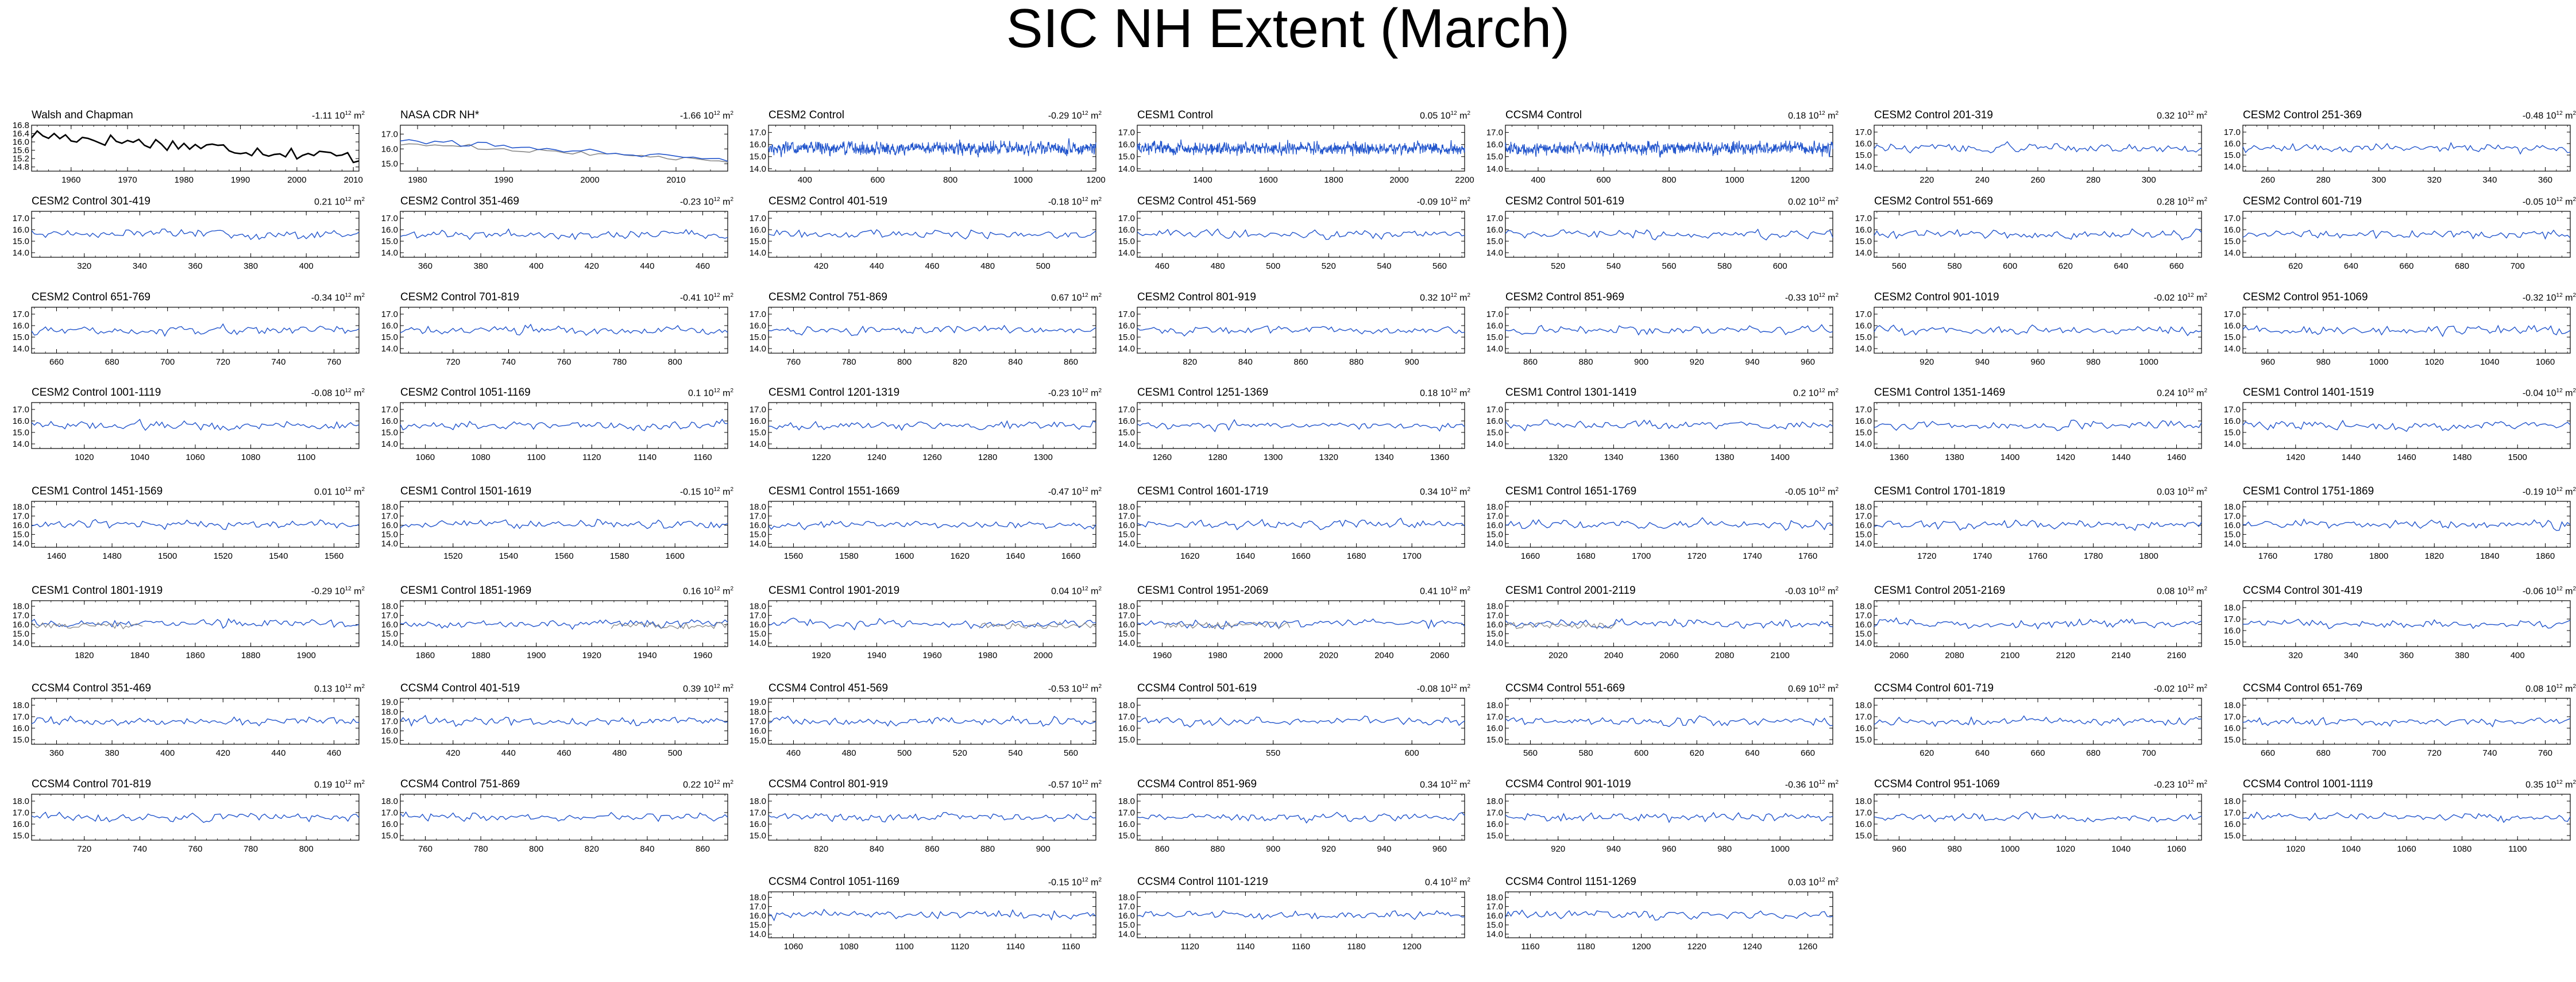 The height and width of the screenshot is (982, 2576). What do you see at coordinates (2378, 362) in the screenshot?
I see `x-tick-label: 1000` at bounding box center [2378, 362].